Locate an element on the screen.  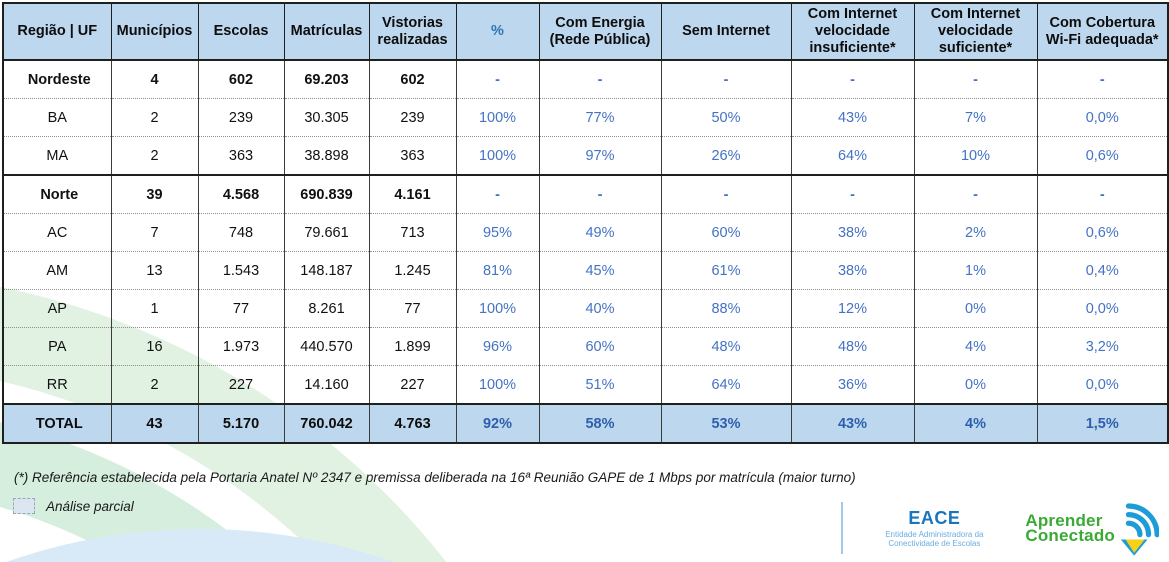
table-cell: 7 is located at coordinates (154, 232).